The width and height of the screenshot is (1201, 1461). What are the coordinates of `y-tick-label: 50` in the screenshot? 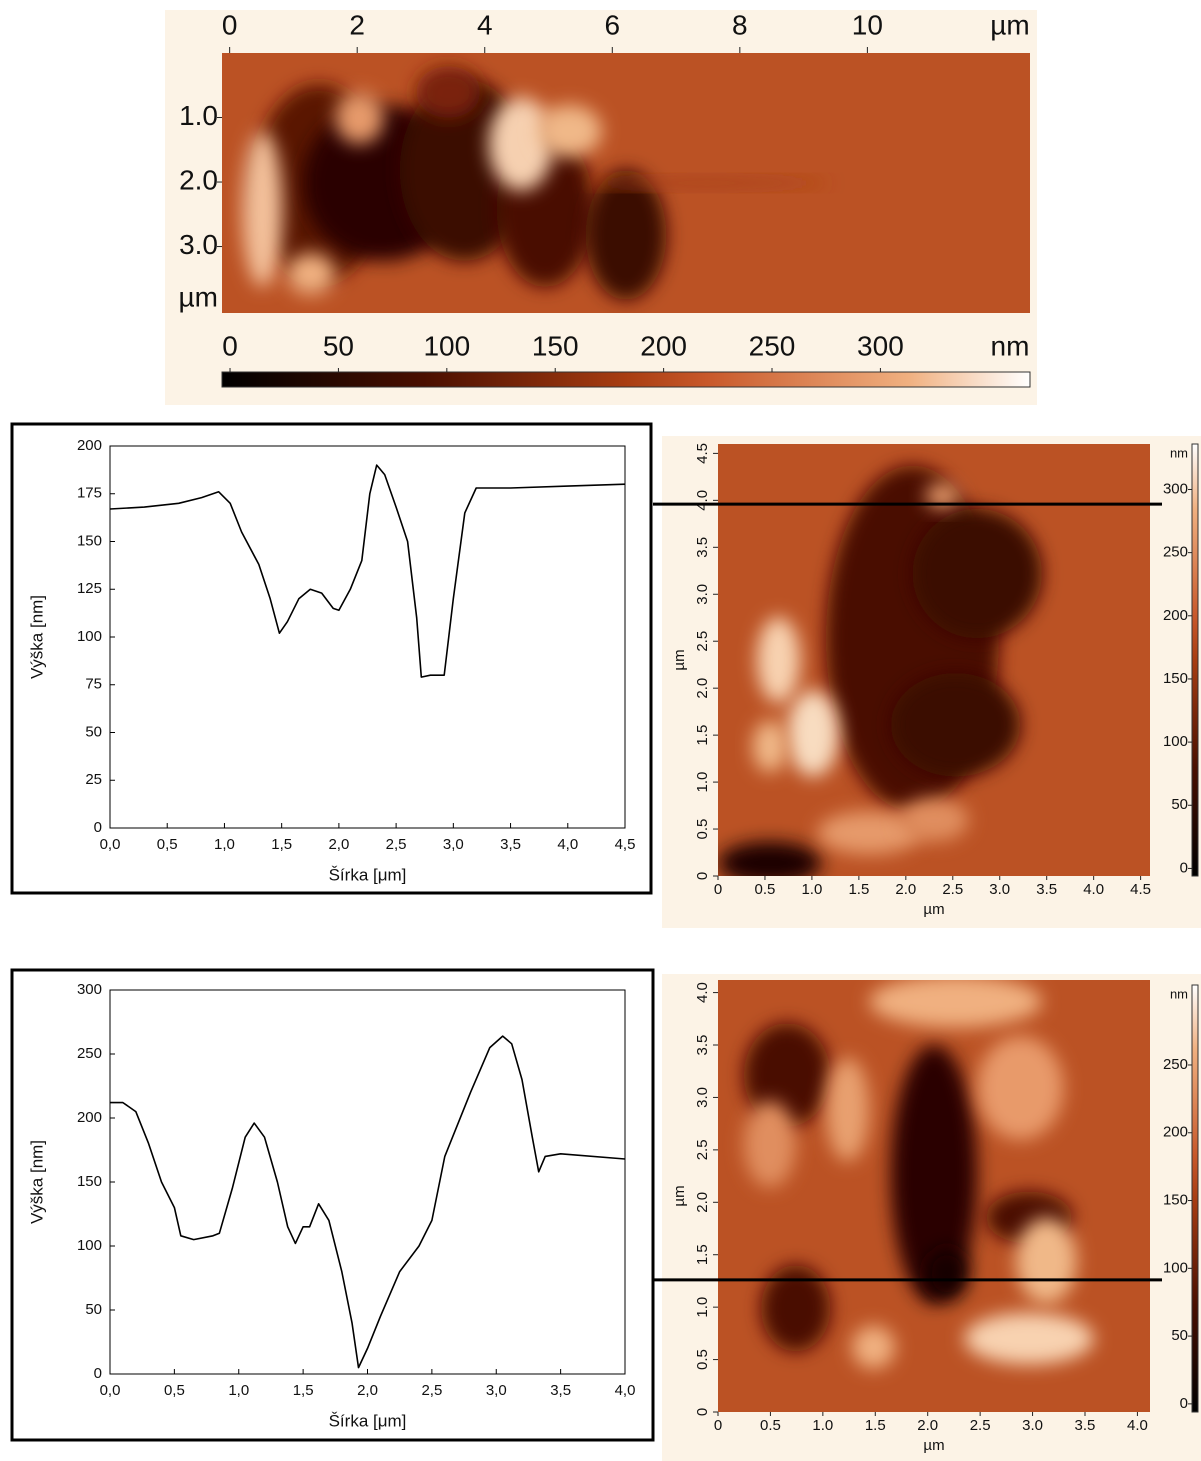 It's located at (93, 731).